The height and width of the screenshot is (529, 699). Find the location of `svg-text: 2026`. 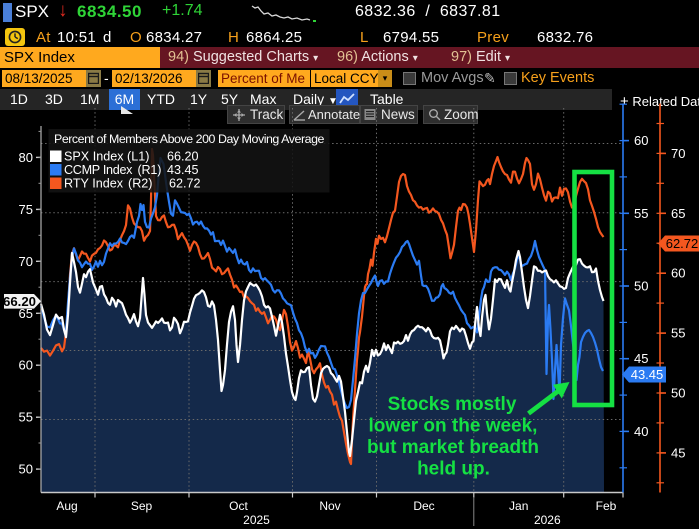

svg-text: 2026 is located at coordinates (547, 520).